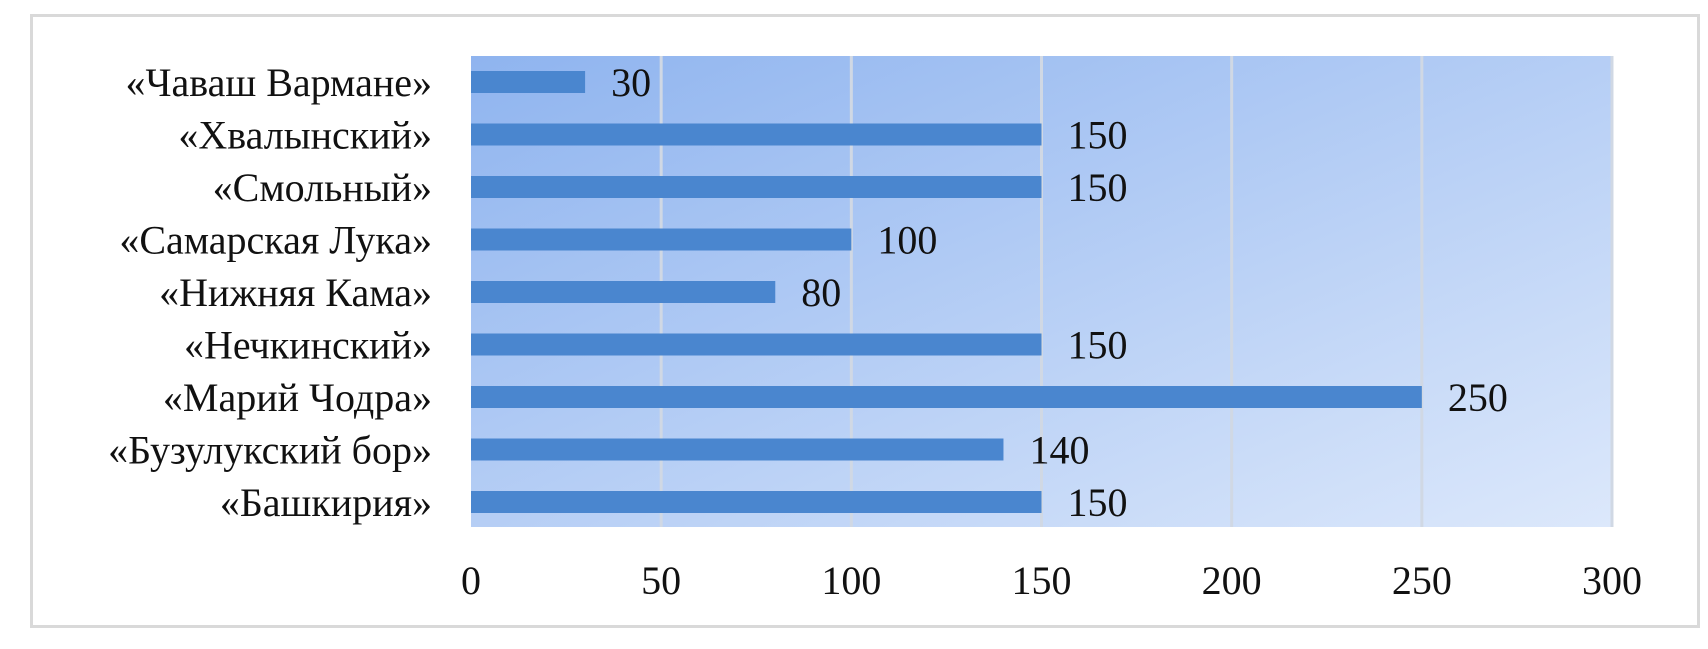 This screenshot has width=1708, height=649. Describe the element at coordinates (471, 580) in the screenshot. I see `x-tick-label: 0` at that location.